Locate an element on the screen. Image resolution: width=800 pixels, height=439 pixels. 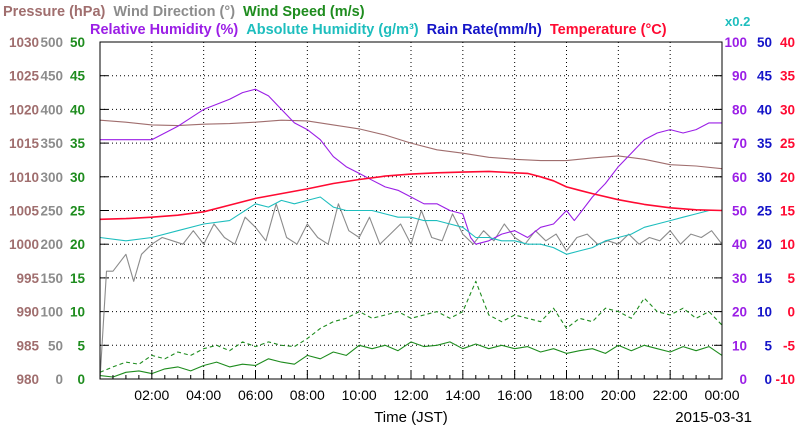
right-tick-temperature: 20 is located at coordinates (787, 177).